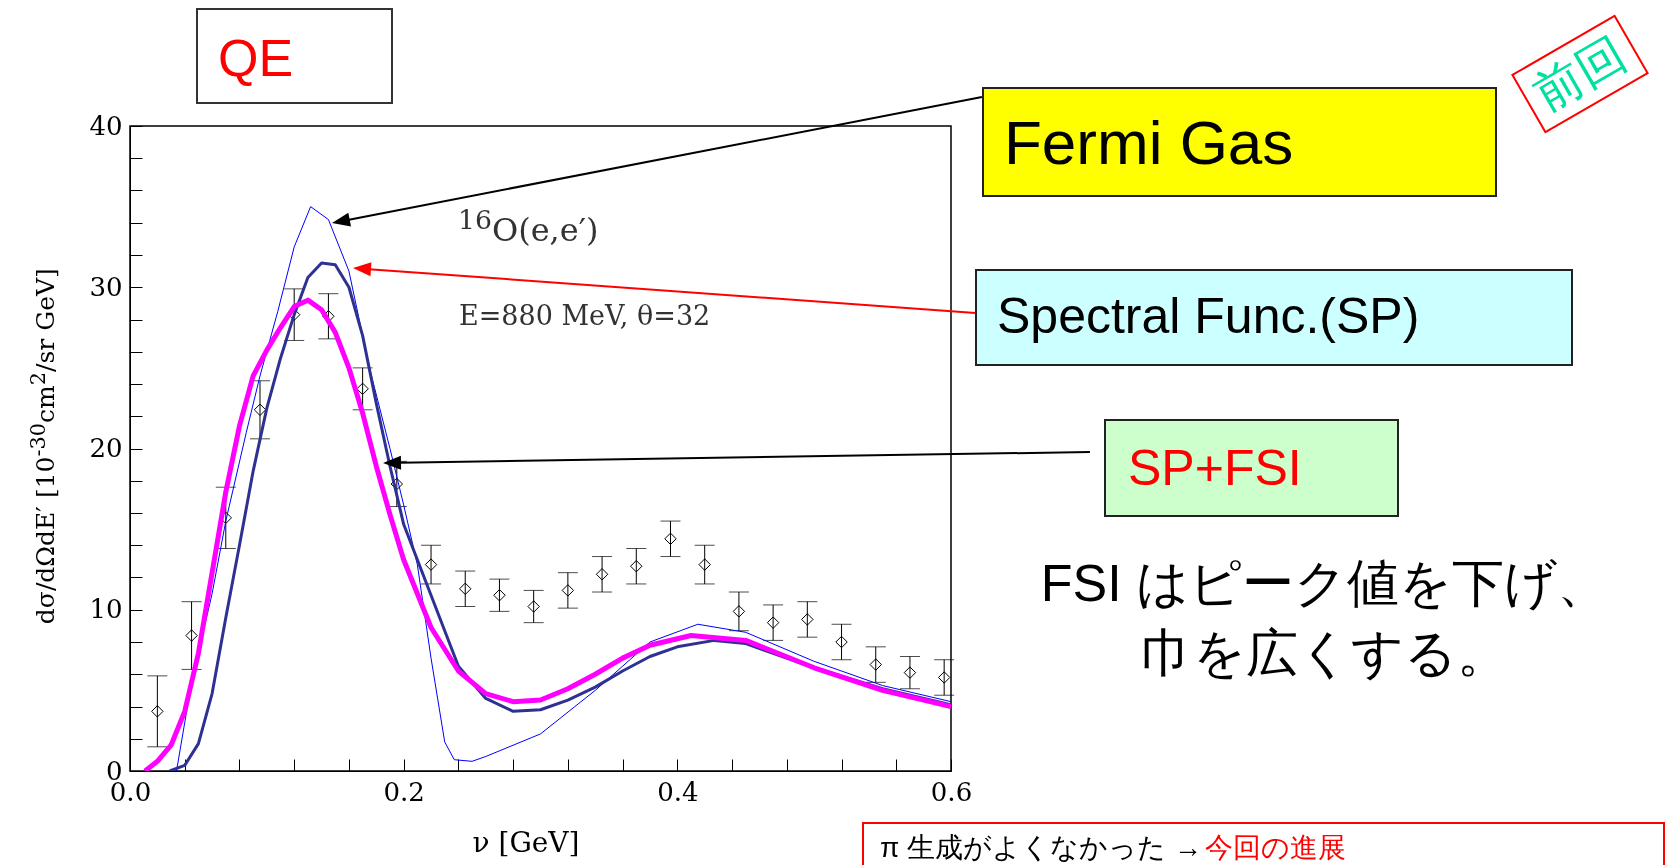 The image size is (1665, 865). I want to click on text: Spectral Func.(SP), so click(1274, 317).